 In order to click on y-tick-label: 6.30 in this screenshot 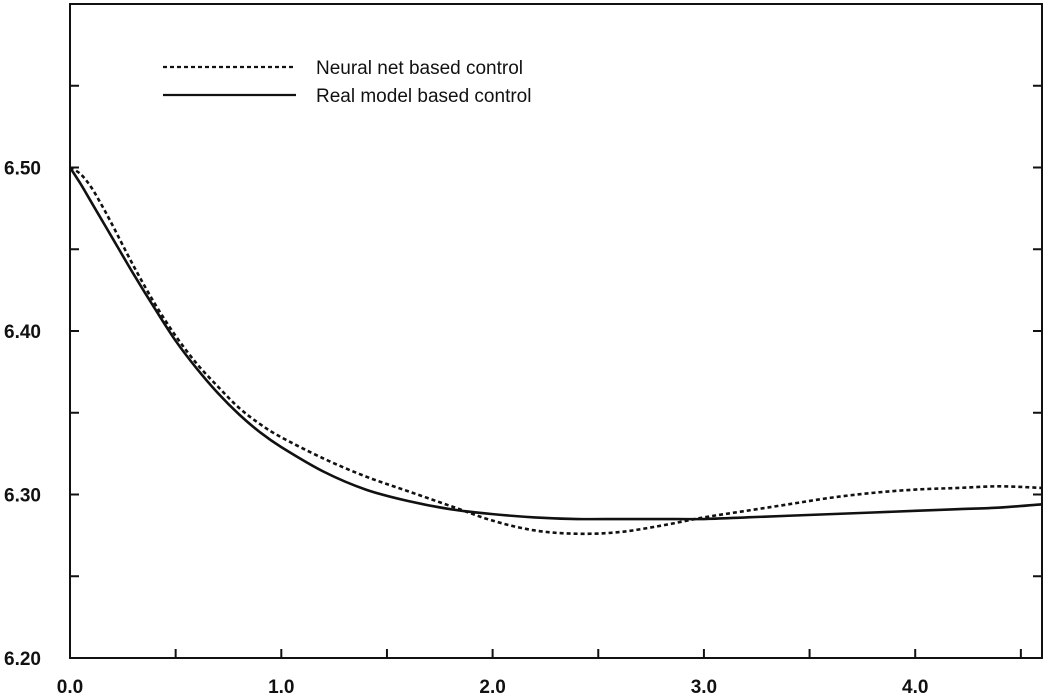, I will do `click(22, 496)`.